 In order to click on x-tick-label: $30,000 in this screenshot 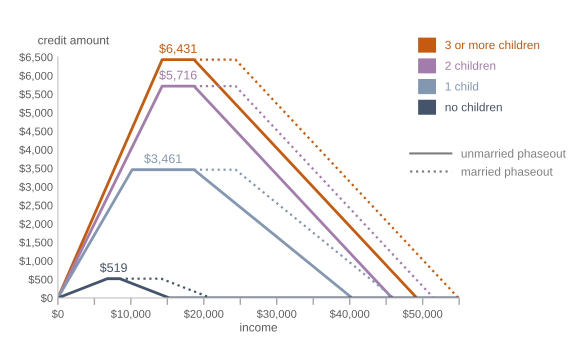, I will do `click(276, 315)`.